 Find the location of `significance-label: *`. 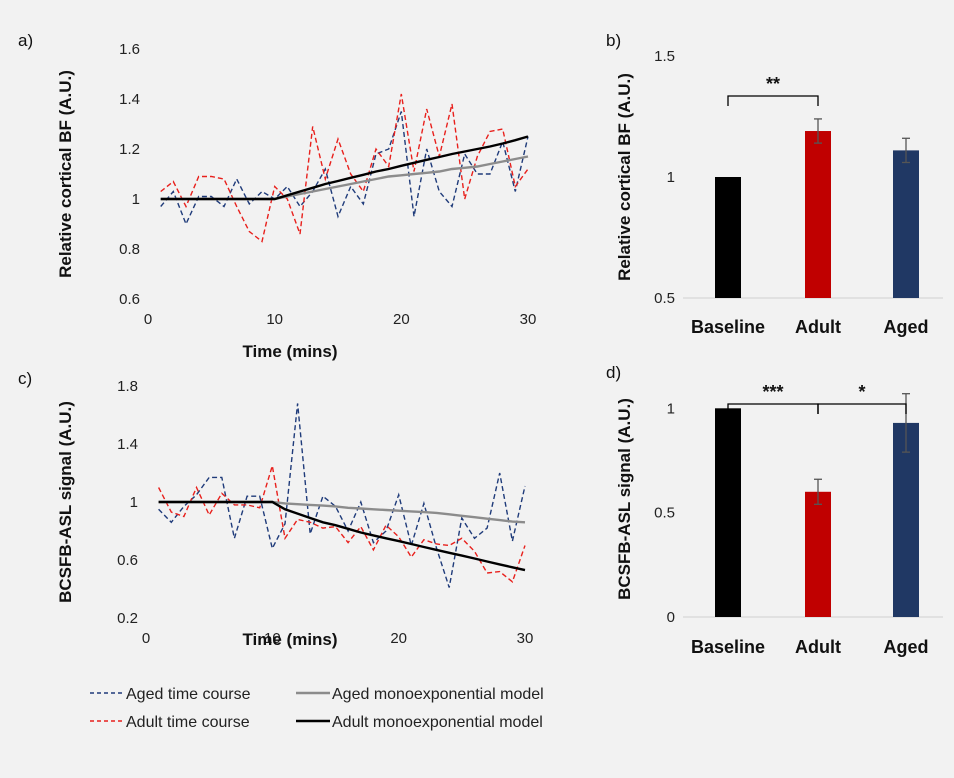

significance-label: * is located at coordinates (861, 392).